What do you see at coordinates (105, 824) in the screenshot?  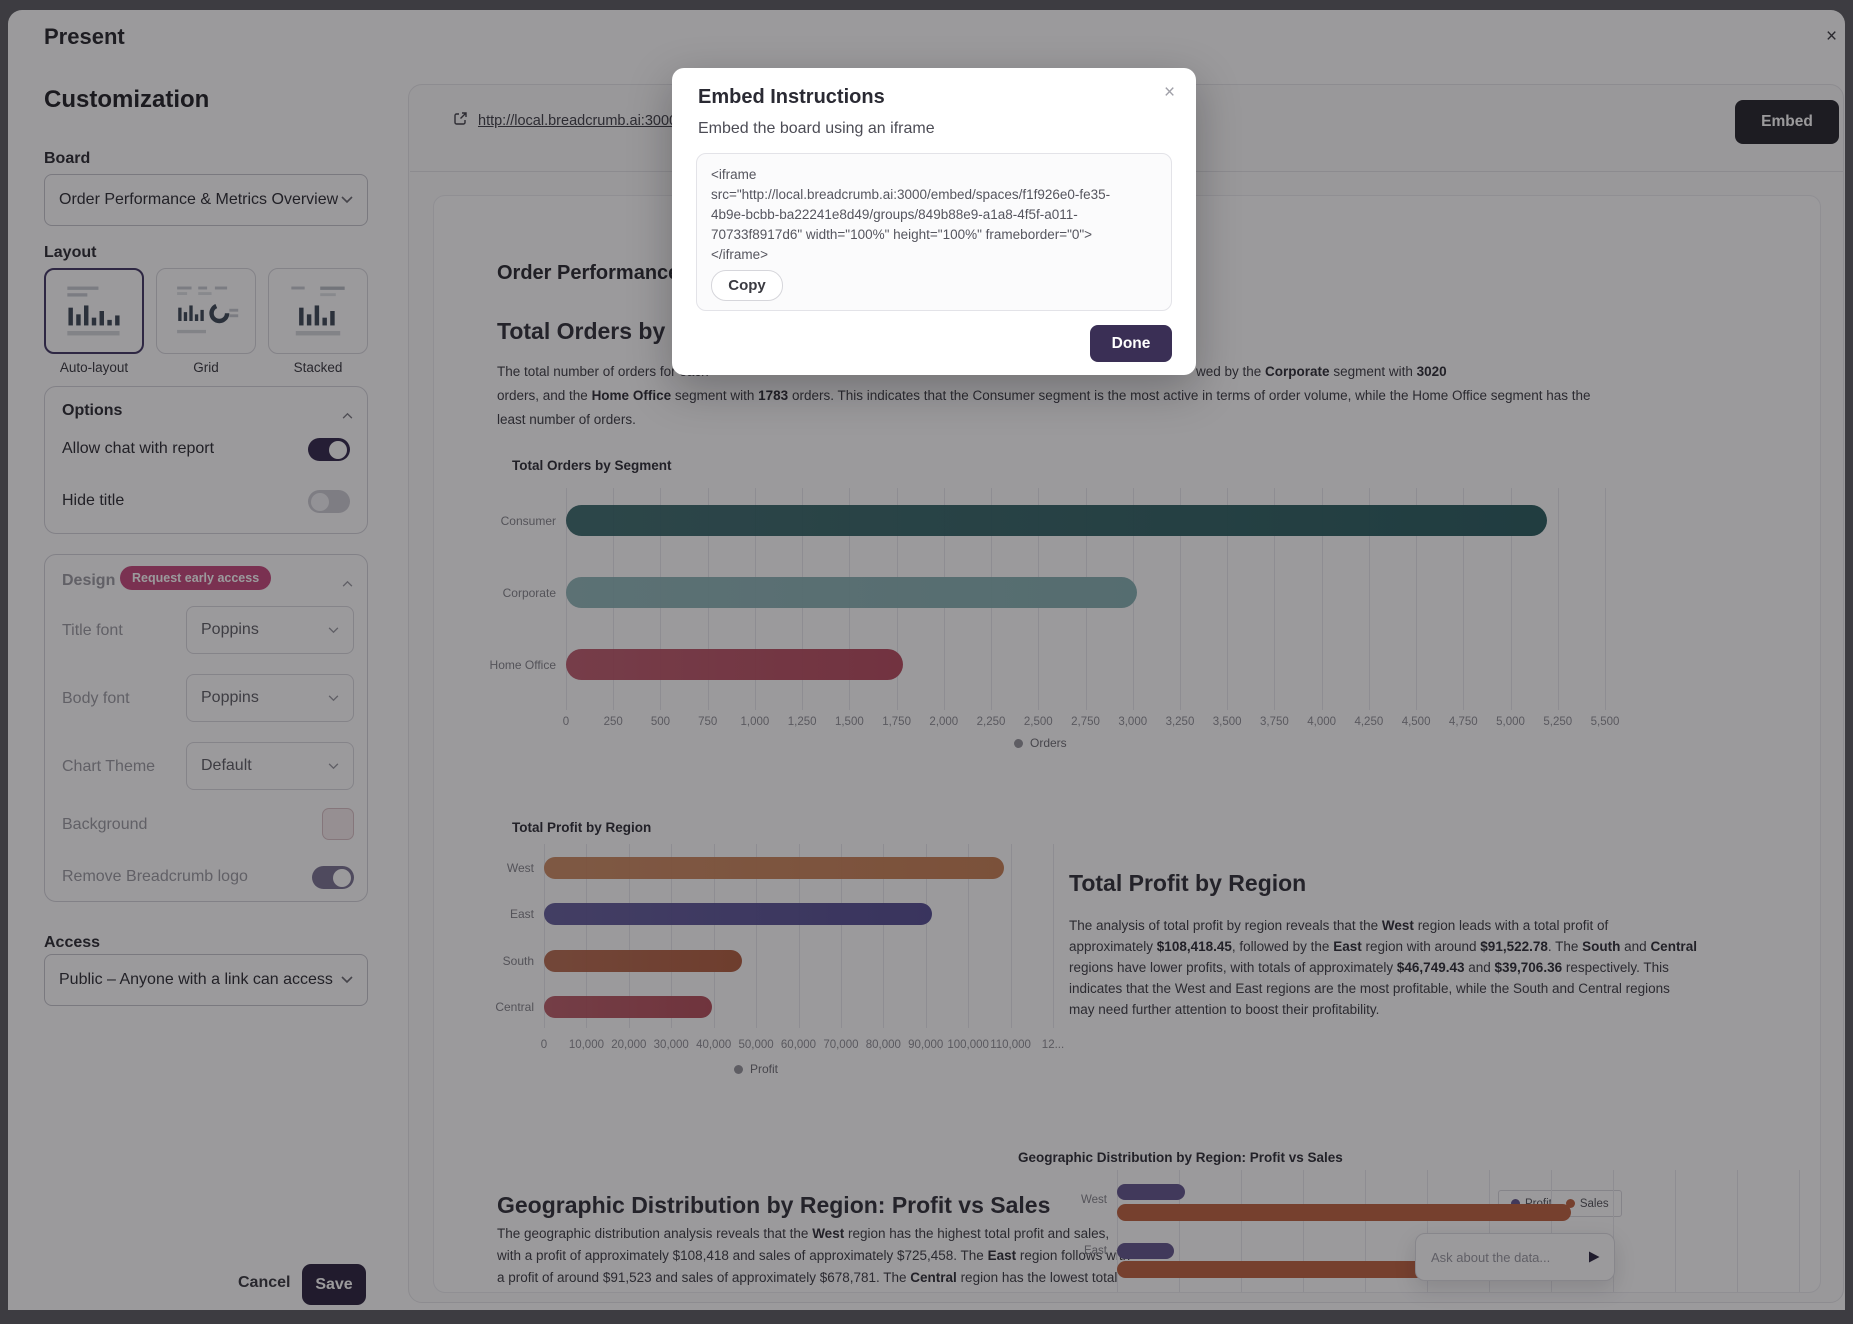 I see `background-label: Background` at bounding box center [105, 824].